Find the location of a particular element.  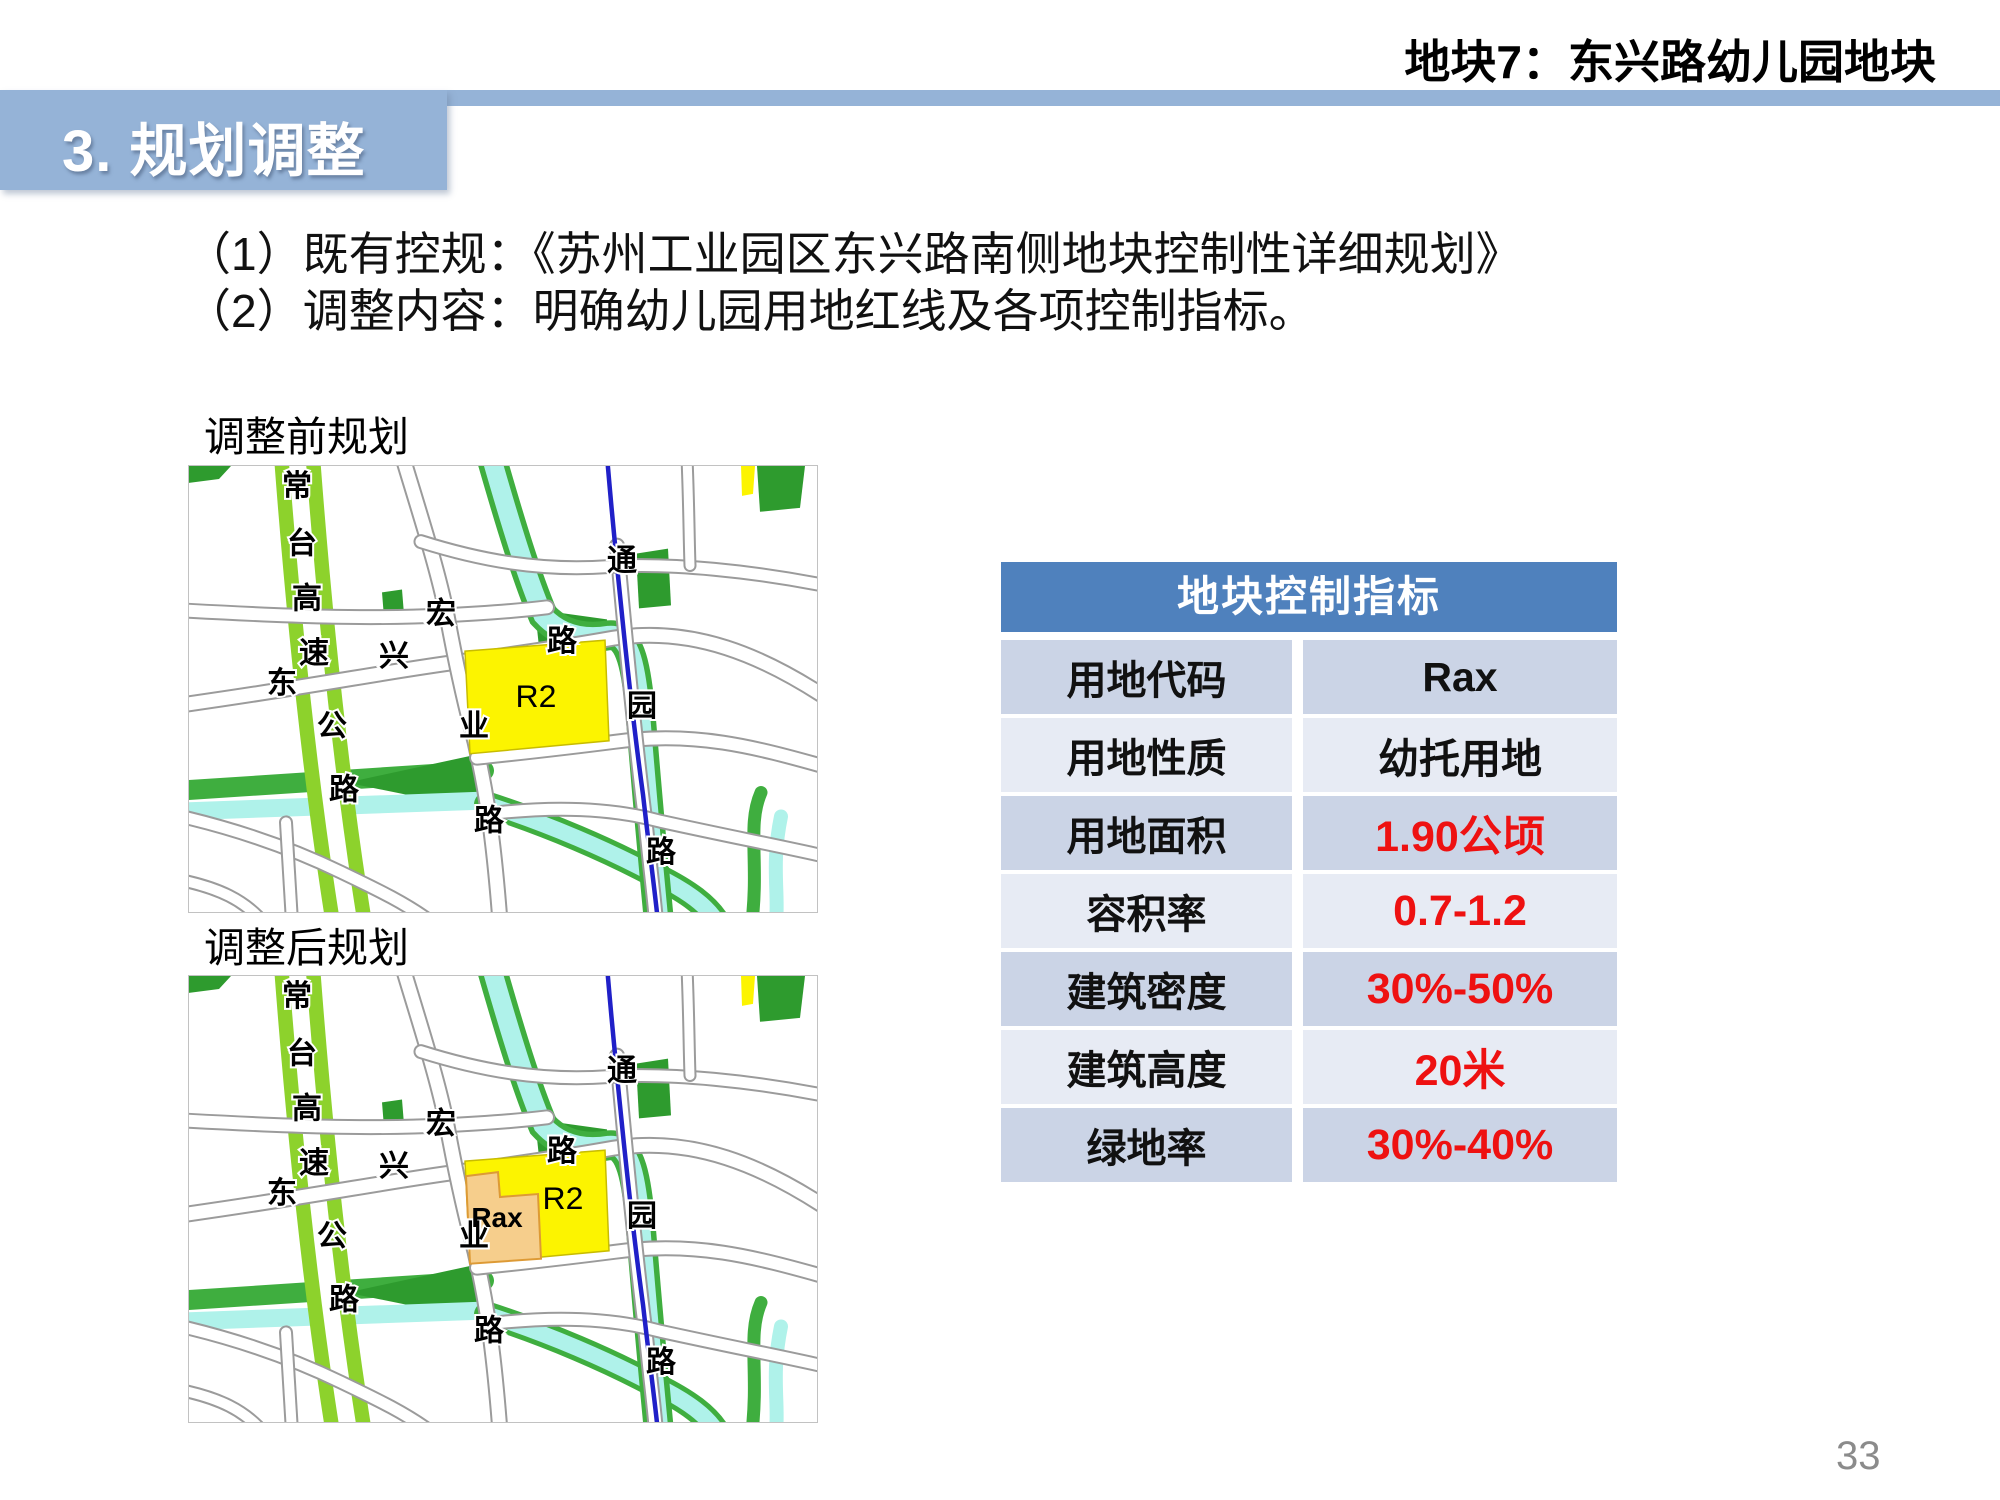

map-before-image: 常台高速公路东兴宏路业路通园路 R2 is located at coordinates (503, 689).